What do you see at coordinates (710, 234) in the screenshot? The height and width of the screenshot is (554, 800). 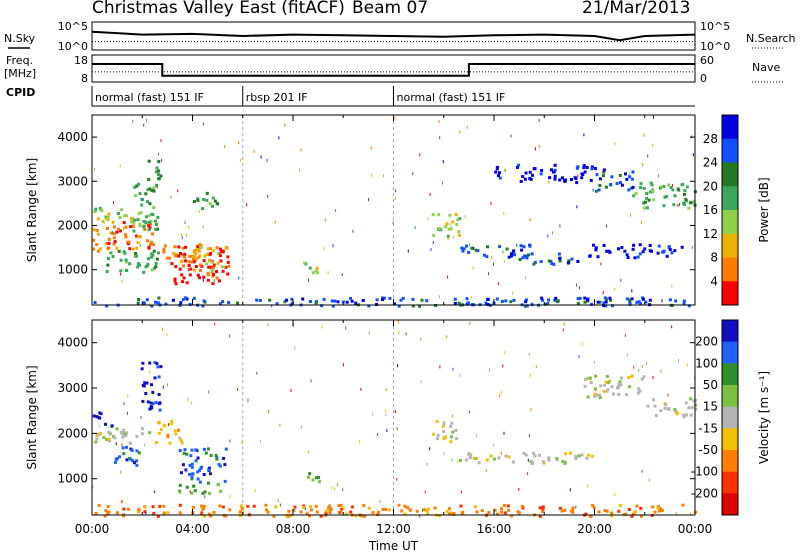 I see `power-colorbar-tick: 12` at bounding box center [710, 234].